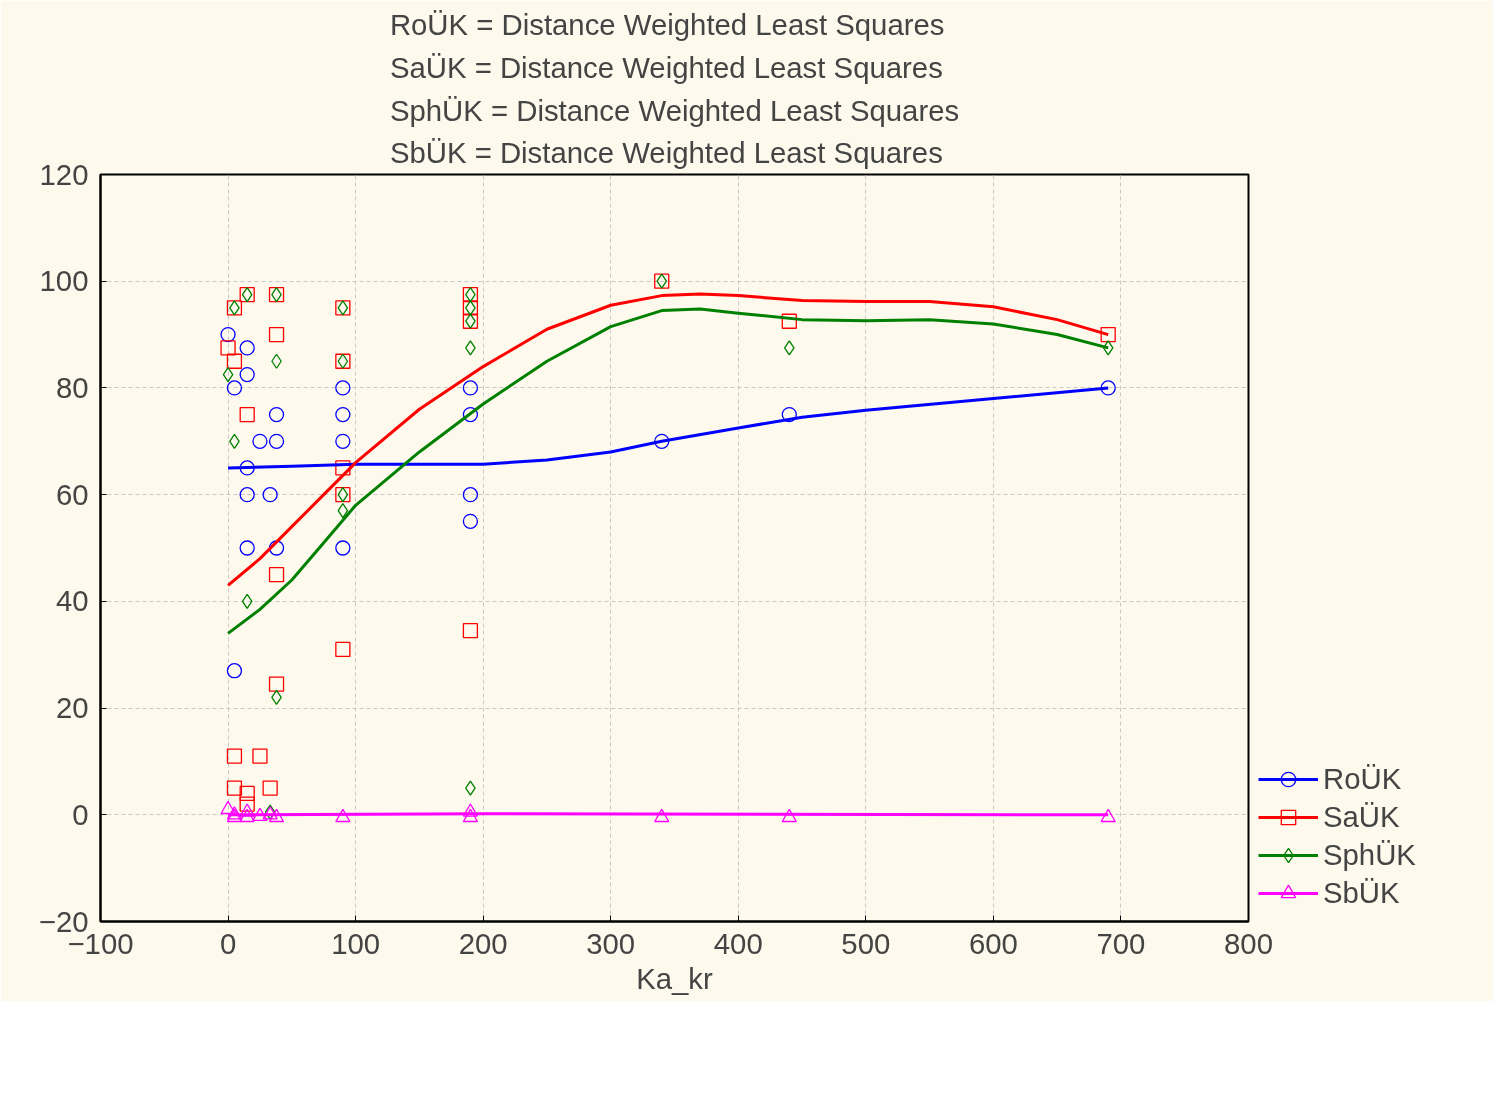  What do you see at coordinates (1369, 855) in the screenshot?
I see `legend-label: SphÜK` at bounding box center [1369, 855].